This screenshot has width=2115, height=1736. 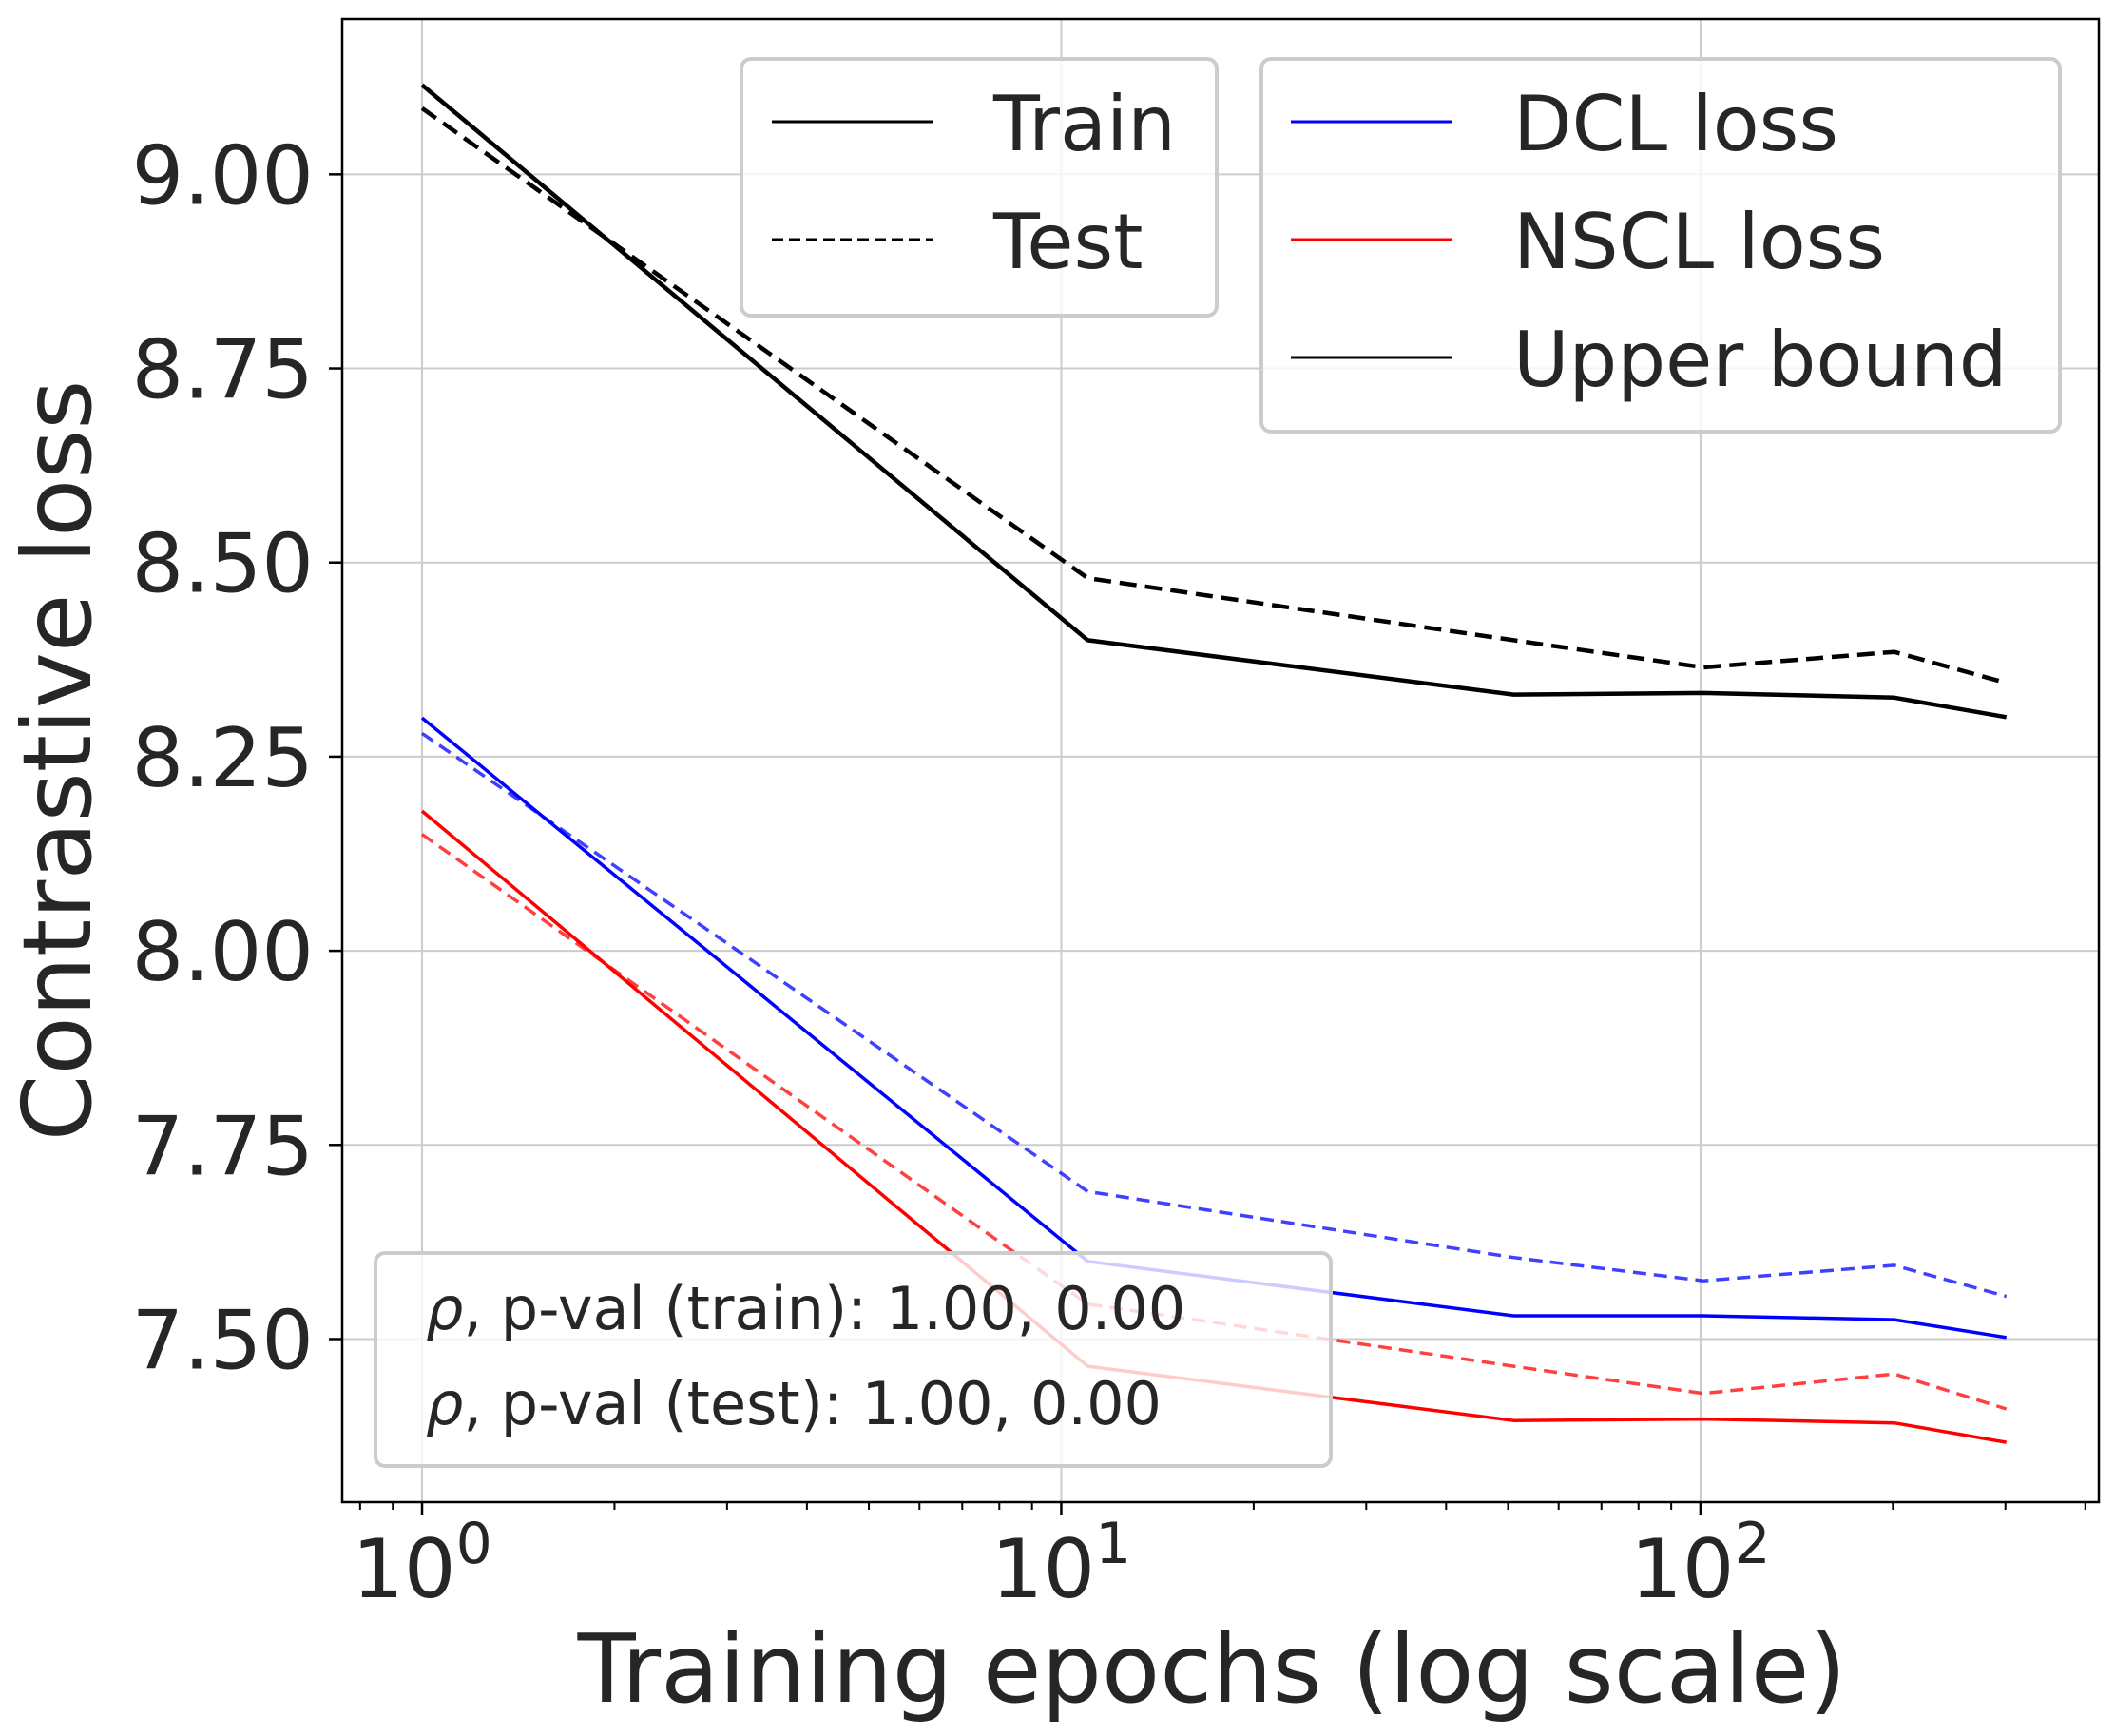 I want to click on legend-method-frame, so click(x=1661, y=245).